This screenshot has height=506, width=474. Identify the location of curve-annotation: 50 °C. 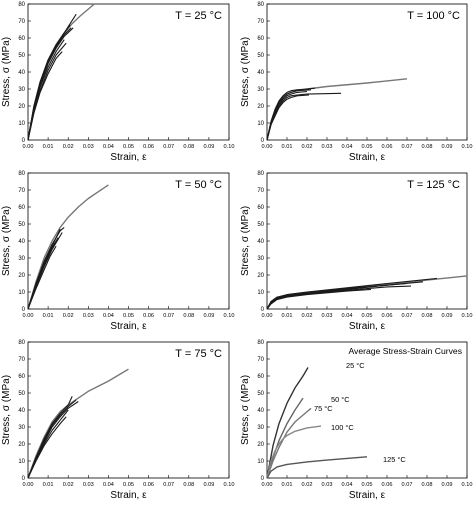
(340, 399).